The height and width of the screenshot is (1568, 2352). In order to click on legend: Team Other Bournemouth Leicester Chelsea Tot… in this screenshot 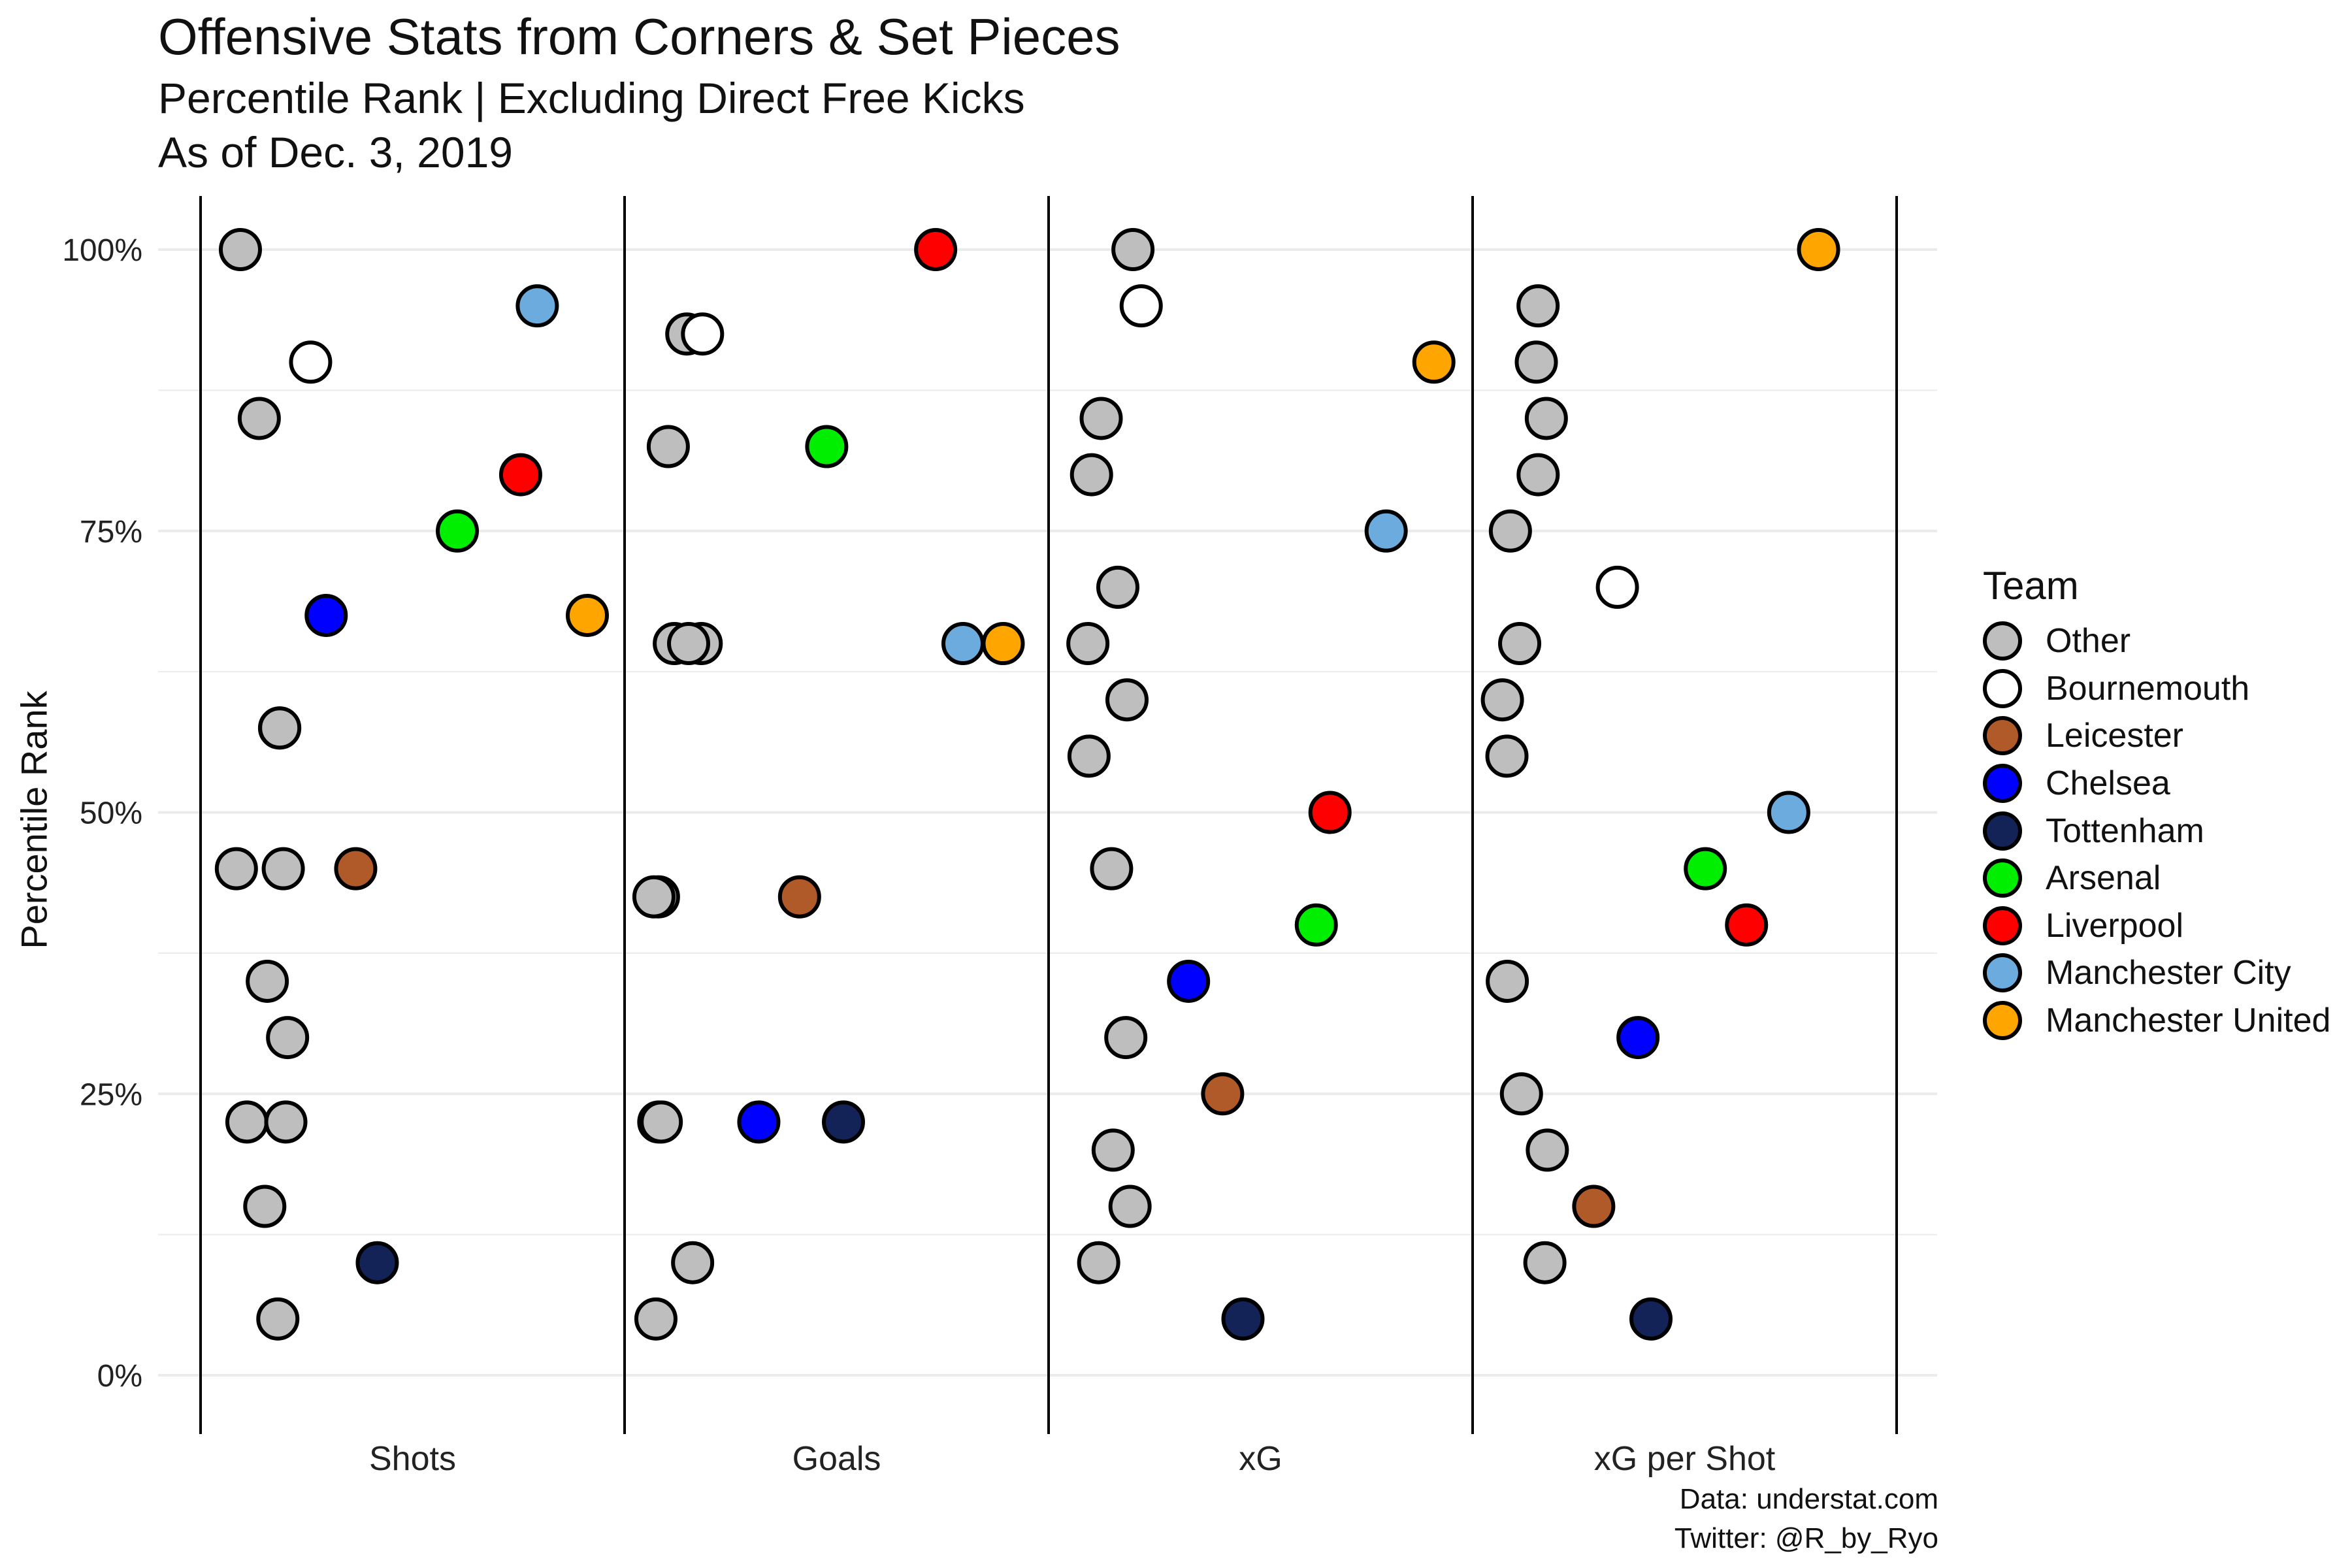, I will do `click(2156, 803)`.